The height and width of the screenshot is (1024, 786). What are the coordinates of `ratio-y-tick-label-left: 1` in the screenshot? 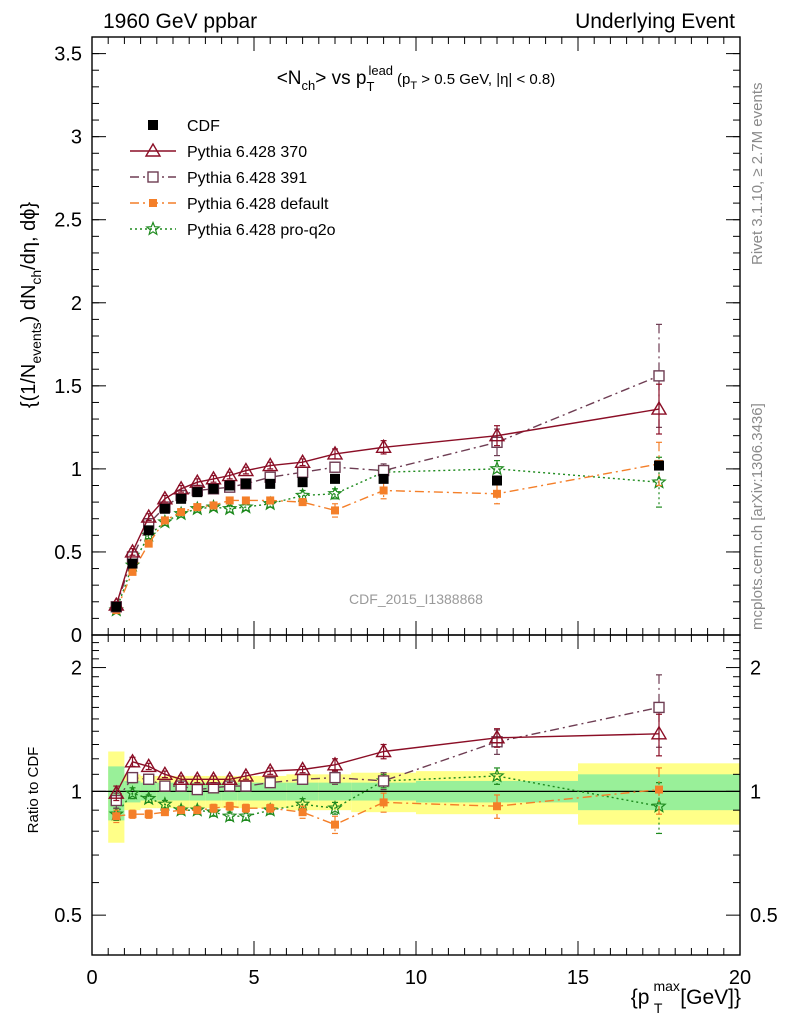 It's located at (76, 792).